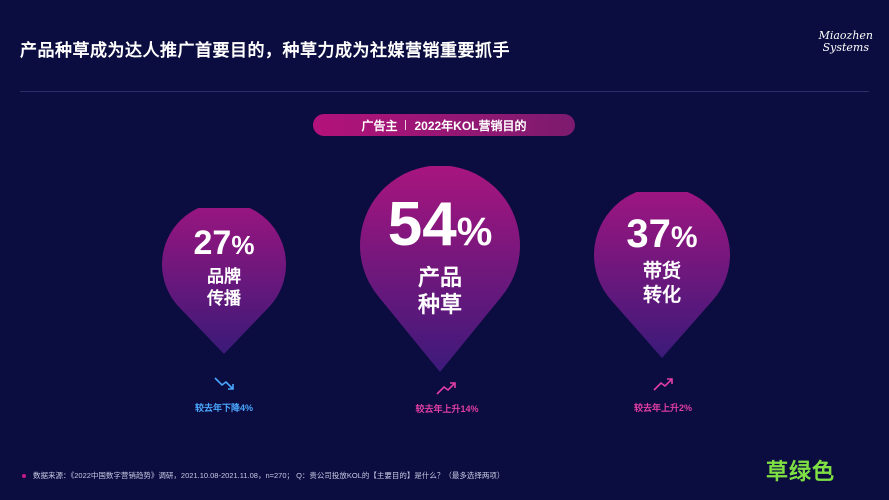 The image size is (889, 500). I want to click on trend-label-seeding: 较去年上升14%, so click(447, 409).